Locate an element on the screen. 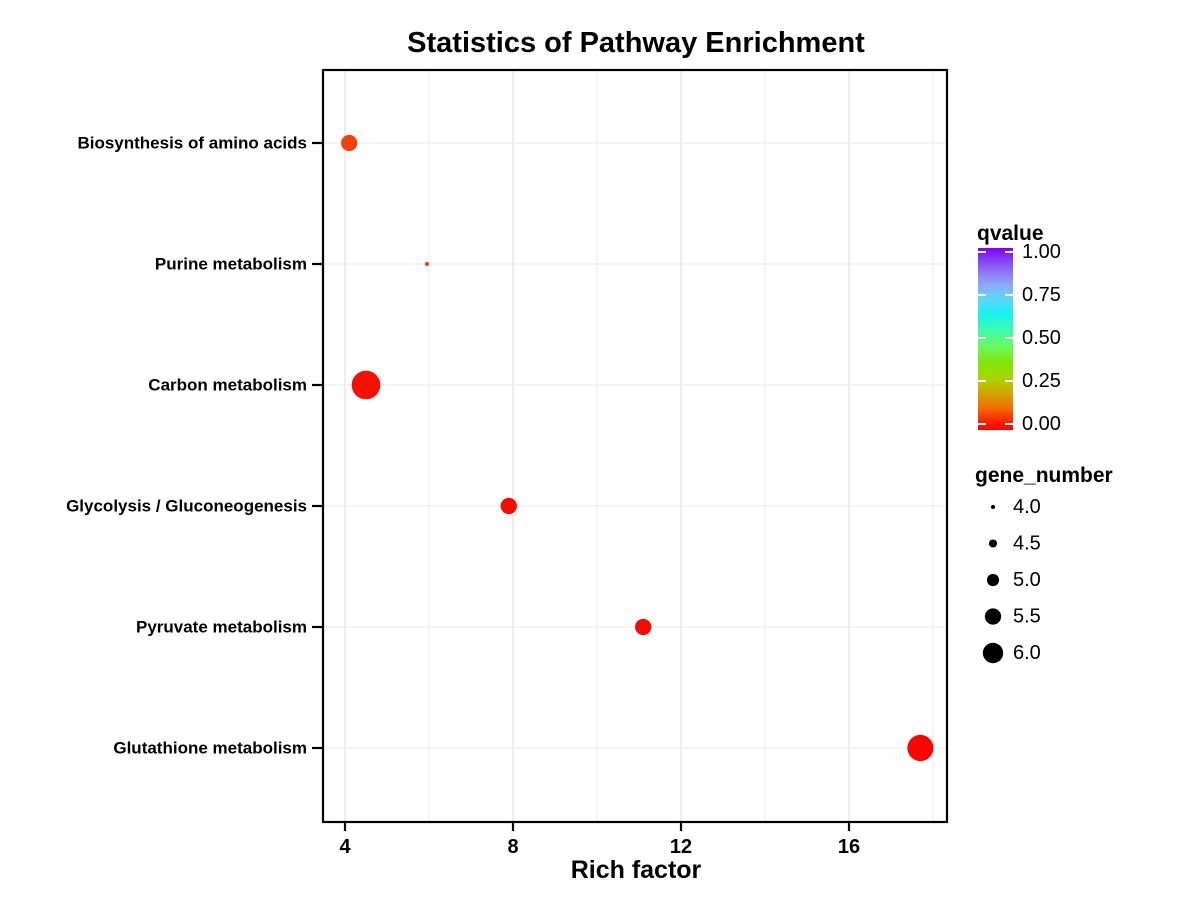 The width and height of the screenshot is (1200, 905). qvalue-colorbar-labels: 1.00 0.75 0.50 0.25 0.00 is located at coordinates (1041, 338).